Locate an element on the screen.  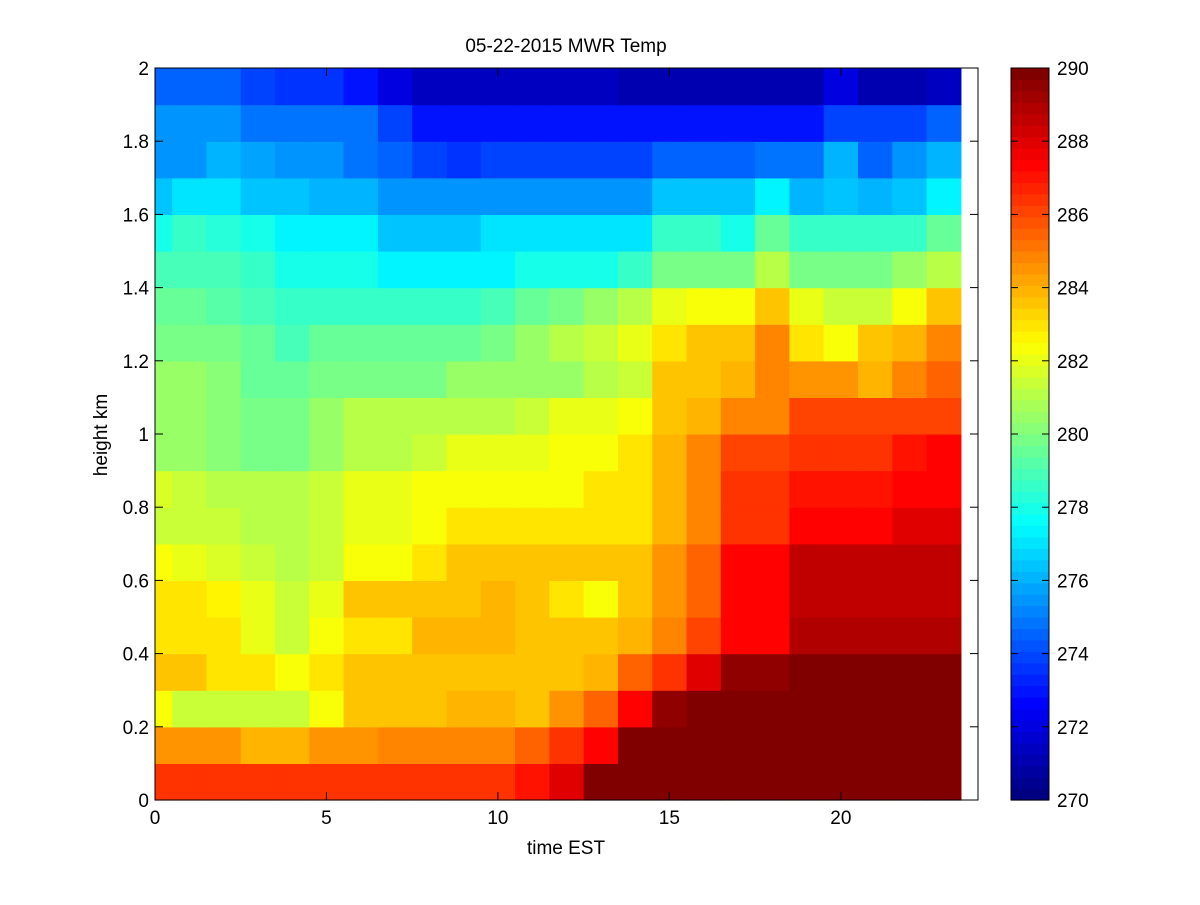
x-axis-label: time EST is located at coordinates (566, 848).